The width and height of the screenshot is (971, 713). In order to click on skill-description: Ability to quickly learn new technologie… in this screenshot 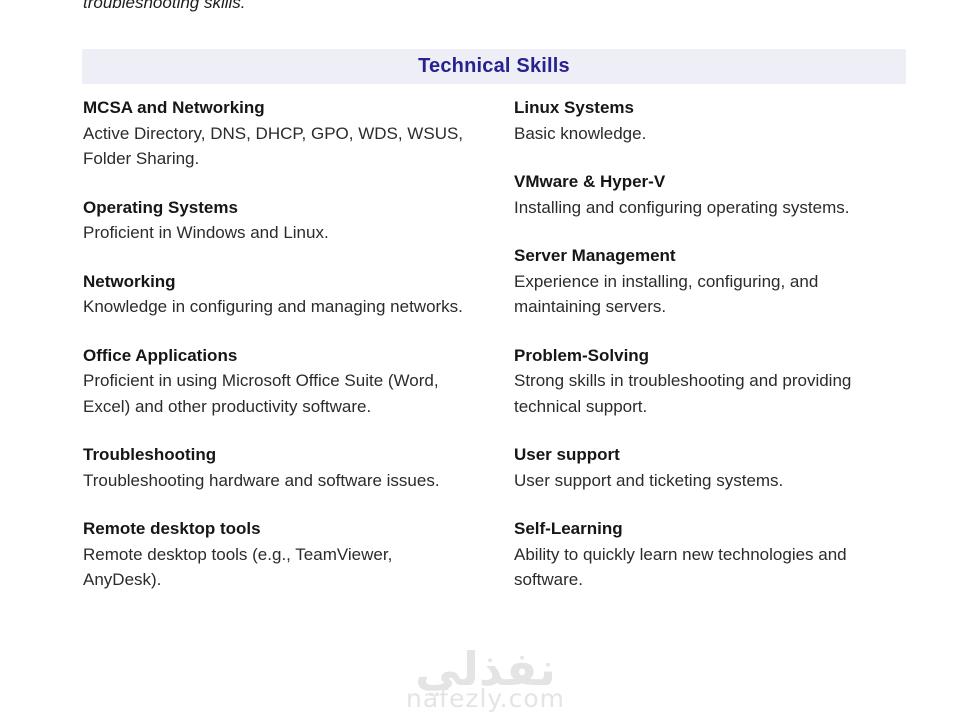, I will do `click(680, 567)`.